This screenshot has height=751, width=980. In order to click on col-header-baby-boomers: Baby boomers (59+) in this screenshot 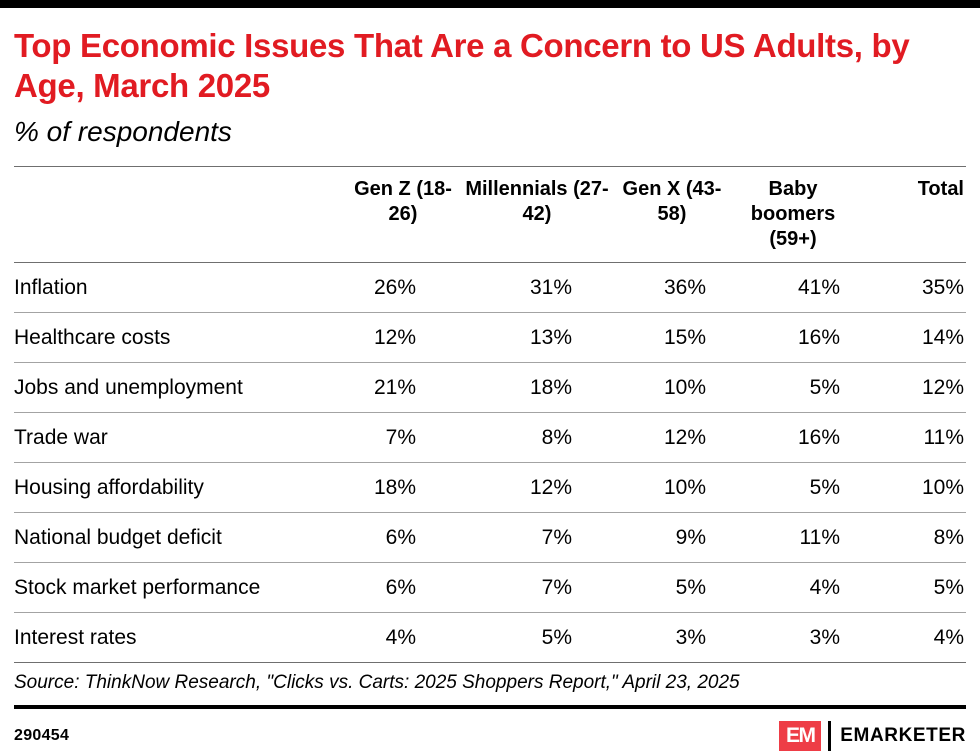, I will do `click(793, 214)`.